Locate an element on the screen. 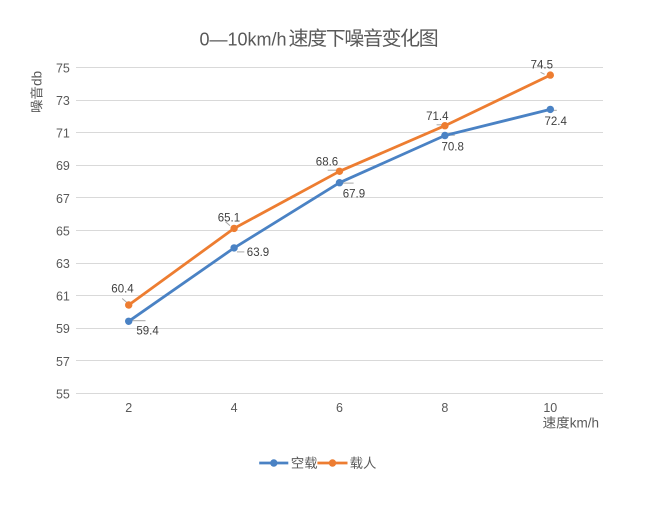  svg-text: 61 is located at coordinates (63, 297).